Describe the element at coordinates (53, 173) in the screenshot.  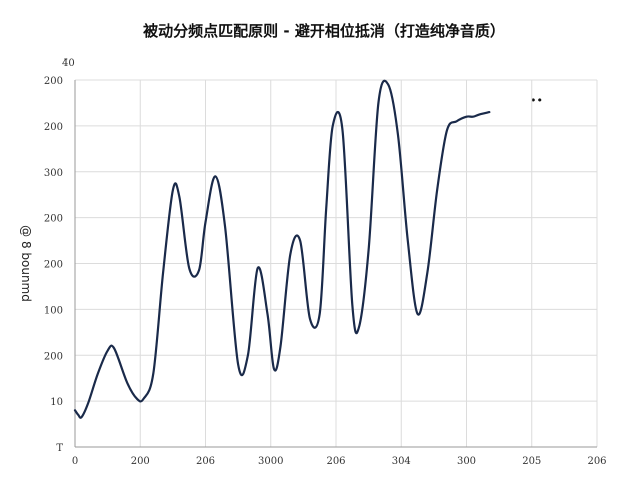
I see `y-tick-label: 300` at that location.